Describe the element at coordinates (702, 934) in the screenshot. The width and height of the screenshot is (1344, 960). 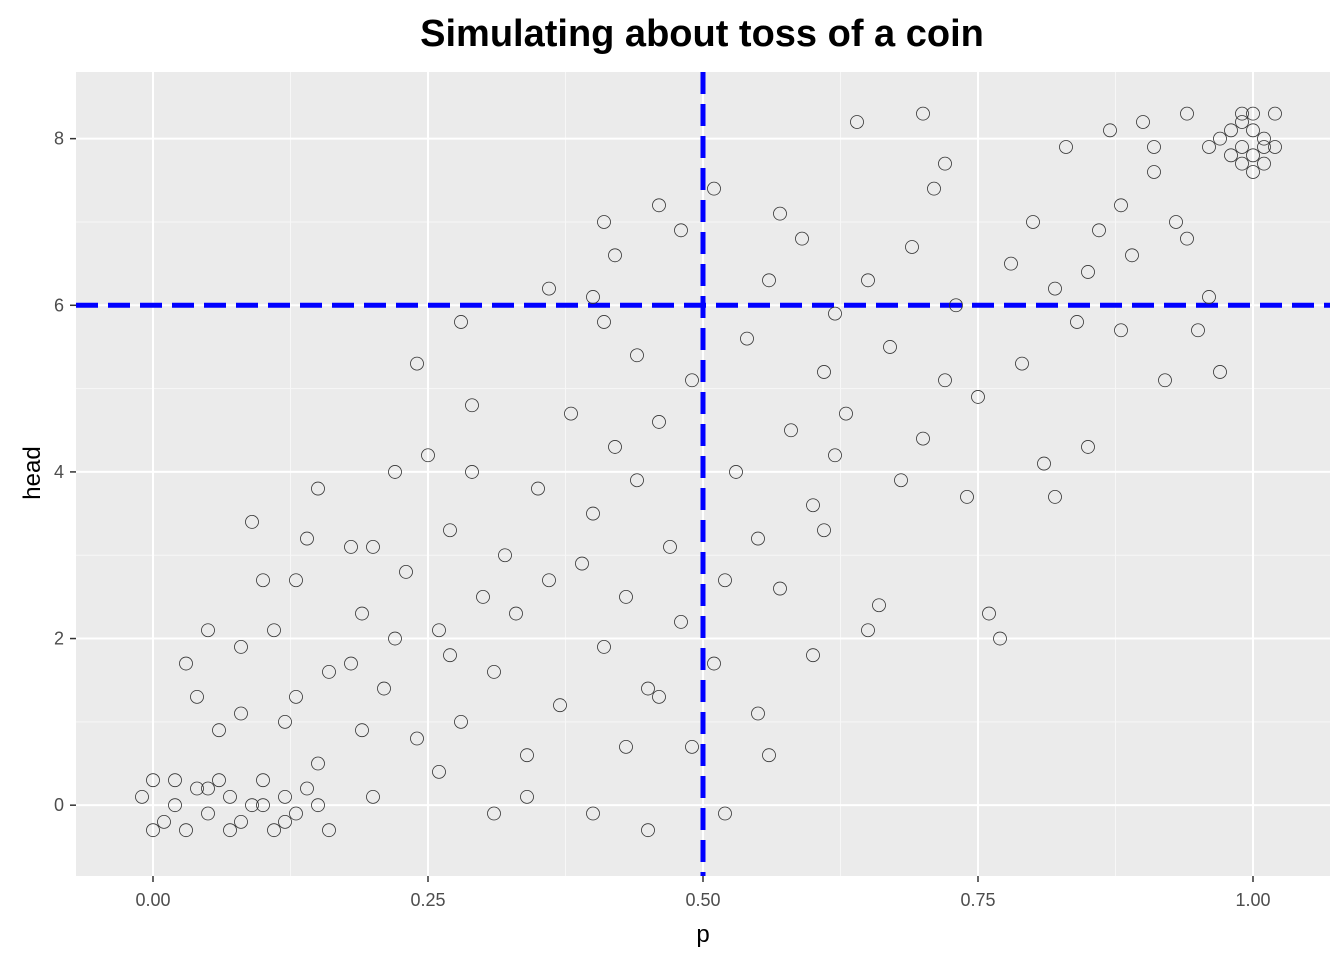
I see `x-axis-title: p` at that location.